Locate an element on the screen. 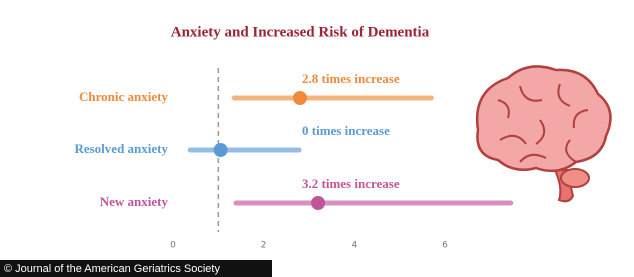  x-tick-label: 4 is located at coordinates (354, 246).